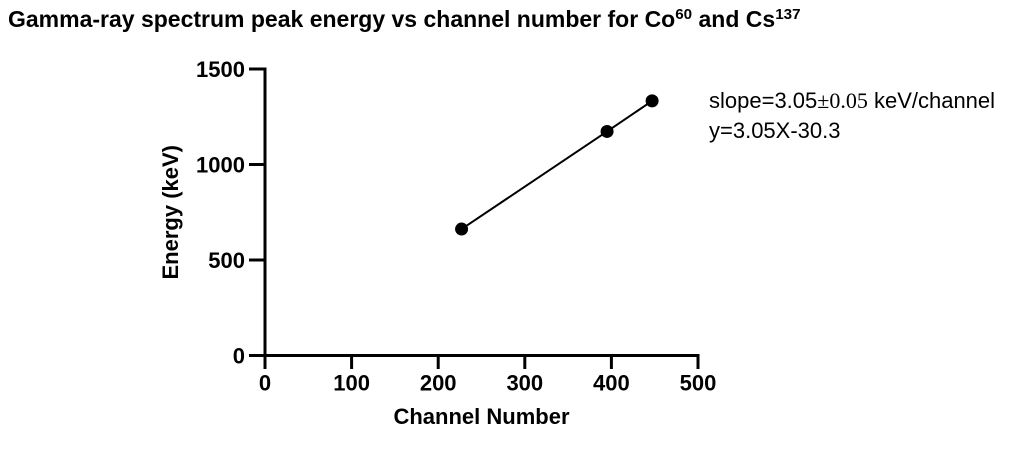 The width and height of the screenshot is (1025, 459). What do you see at coordinates (239, 355) in the screenshot?
I see `y-tick-label: 0` at bounding box center [239, 355].